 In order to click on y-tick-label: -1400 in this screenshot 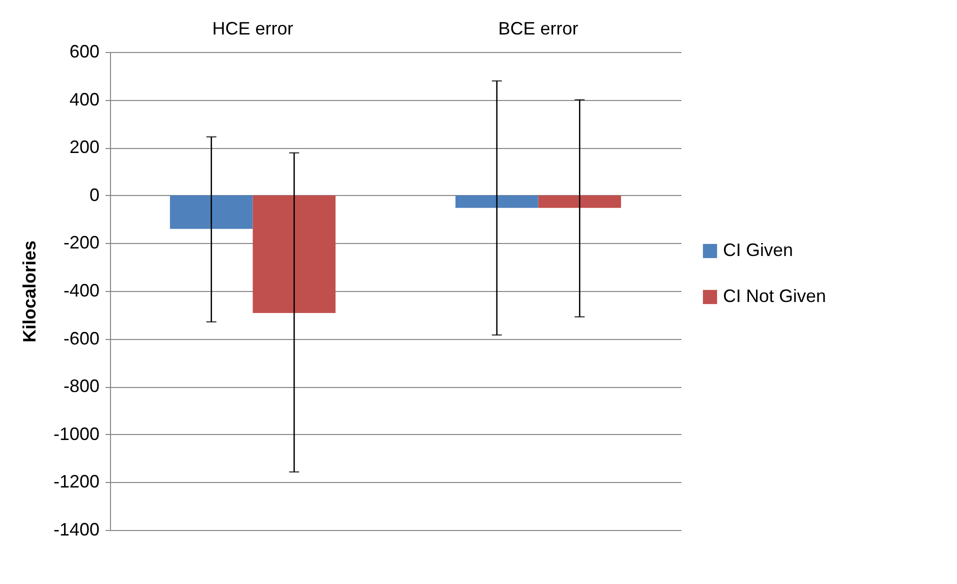, I will do `click(76, 530)`.